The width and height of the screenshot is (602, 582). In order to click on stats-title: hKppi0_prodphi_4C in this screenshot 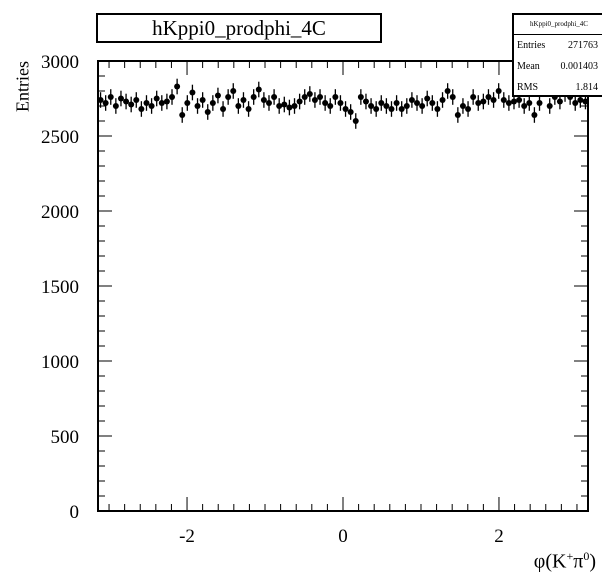, I will do `click(558, 25)`.